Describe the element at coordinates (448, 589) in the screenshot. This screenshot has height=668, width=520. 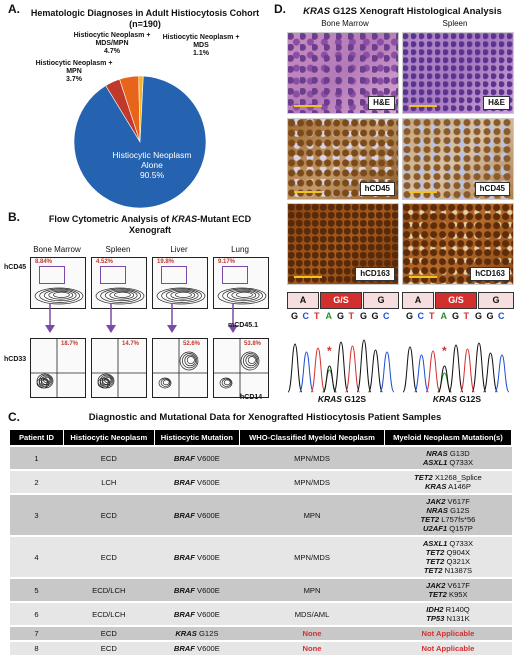
I see `cell-myeloid-mutations: JAK2 V617F TET2 K95X` at that location.